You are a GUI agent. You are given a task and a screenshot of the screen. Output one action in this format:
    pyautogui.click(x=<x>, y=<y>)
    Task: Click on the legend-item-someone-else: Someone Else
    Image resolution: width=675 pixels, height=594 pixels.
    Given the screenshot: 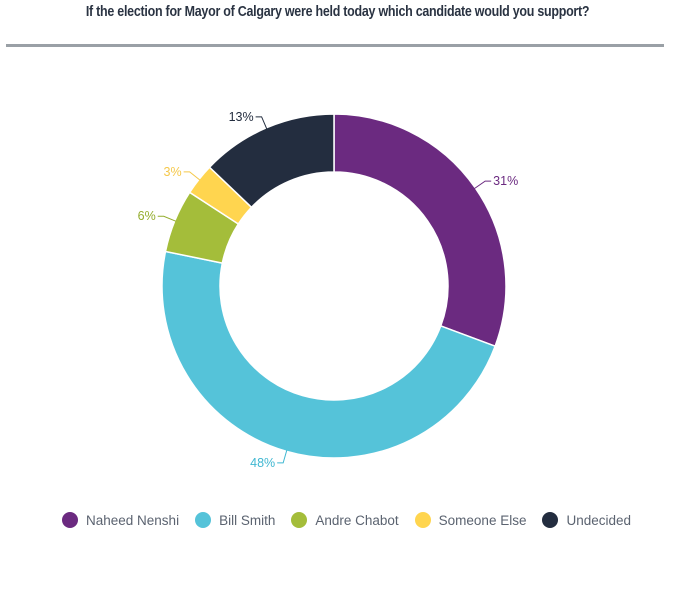 What is the action you would take?
    pyautogui.click(x=470, y=520)
    